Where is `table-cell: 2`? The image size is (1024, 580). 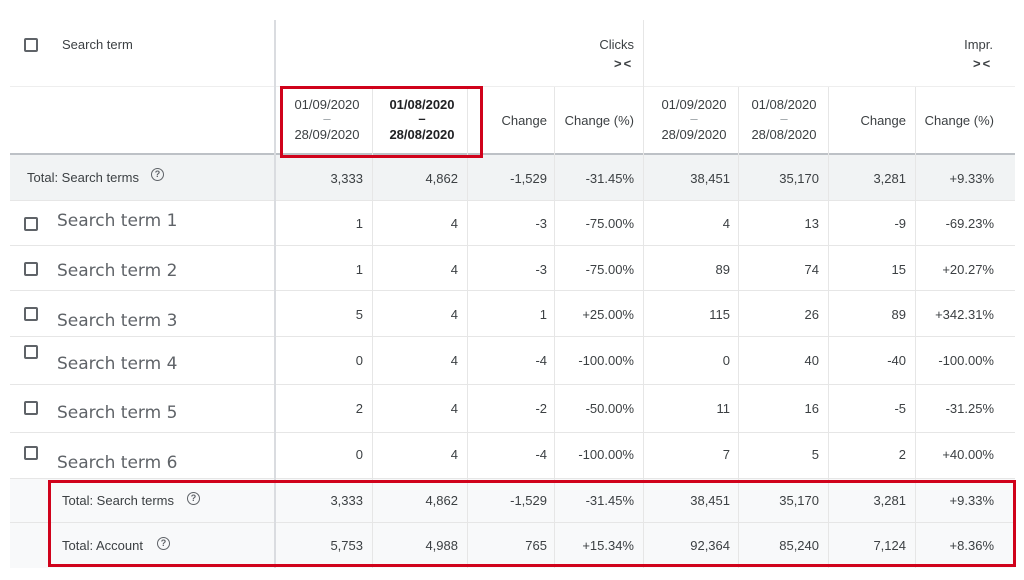 table-cell: 2 is located at coordinates (902, 454).